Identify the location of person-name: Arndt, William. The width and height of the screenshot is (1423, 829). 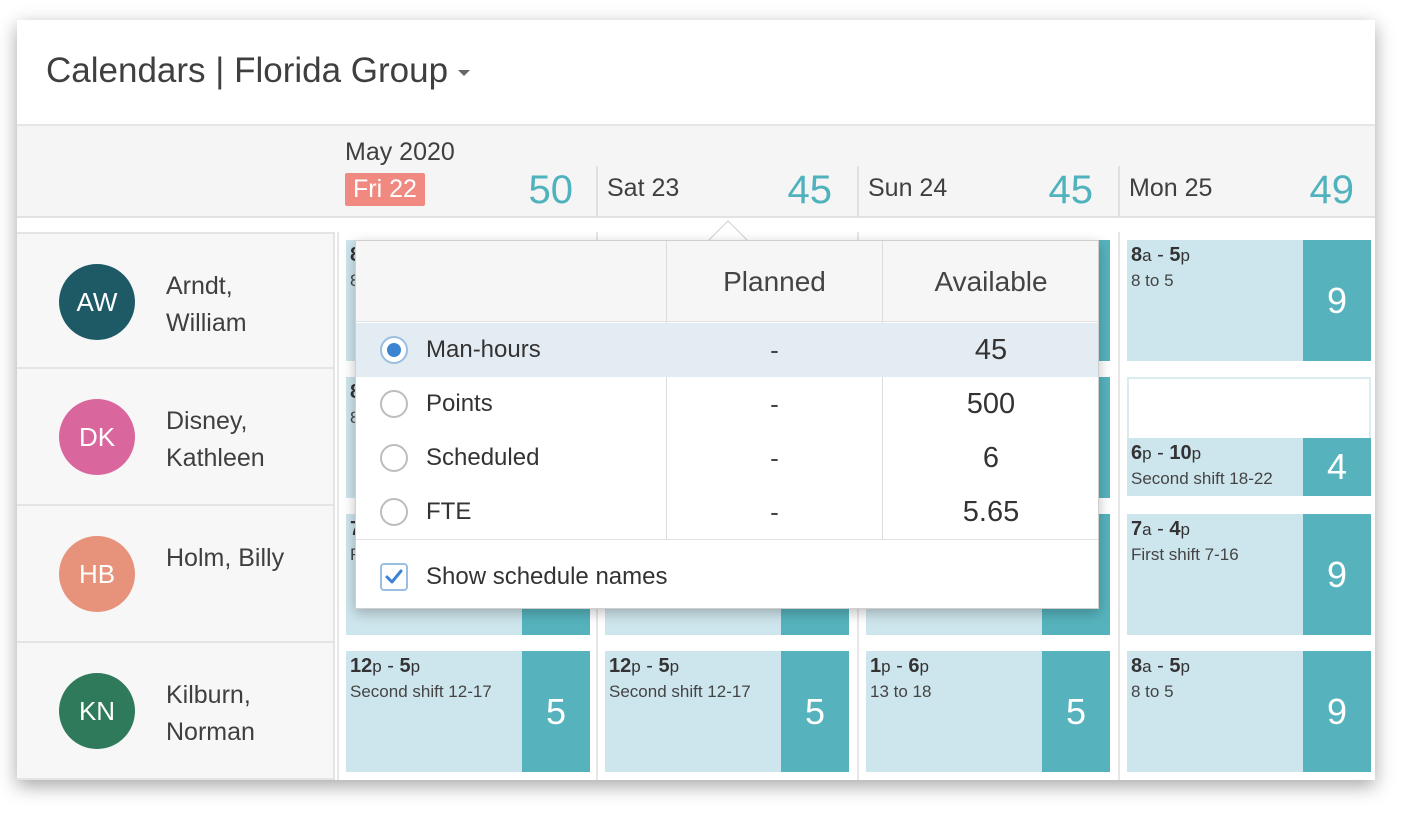
(206, 305).